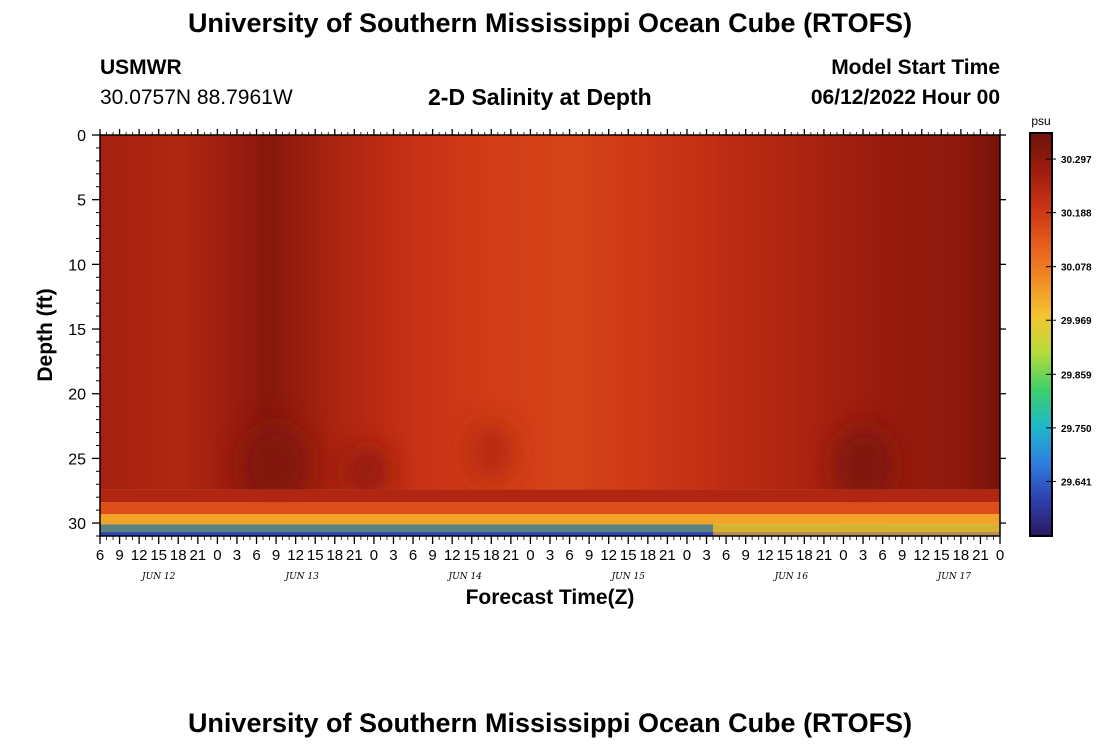 The width and height of the screenshot is (1100, 750). Describe the element at coordinates (915, 67) in the screenshot. I see `model-start-label: Model Start Time` at that location.